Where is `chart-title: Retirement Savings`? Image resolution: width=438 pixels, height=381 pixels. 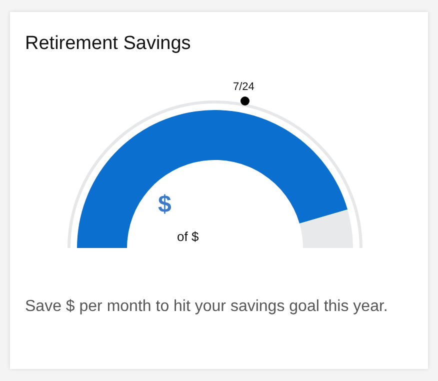
chart-title: Retirement Savings is located at coordinates (108, 44).